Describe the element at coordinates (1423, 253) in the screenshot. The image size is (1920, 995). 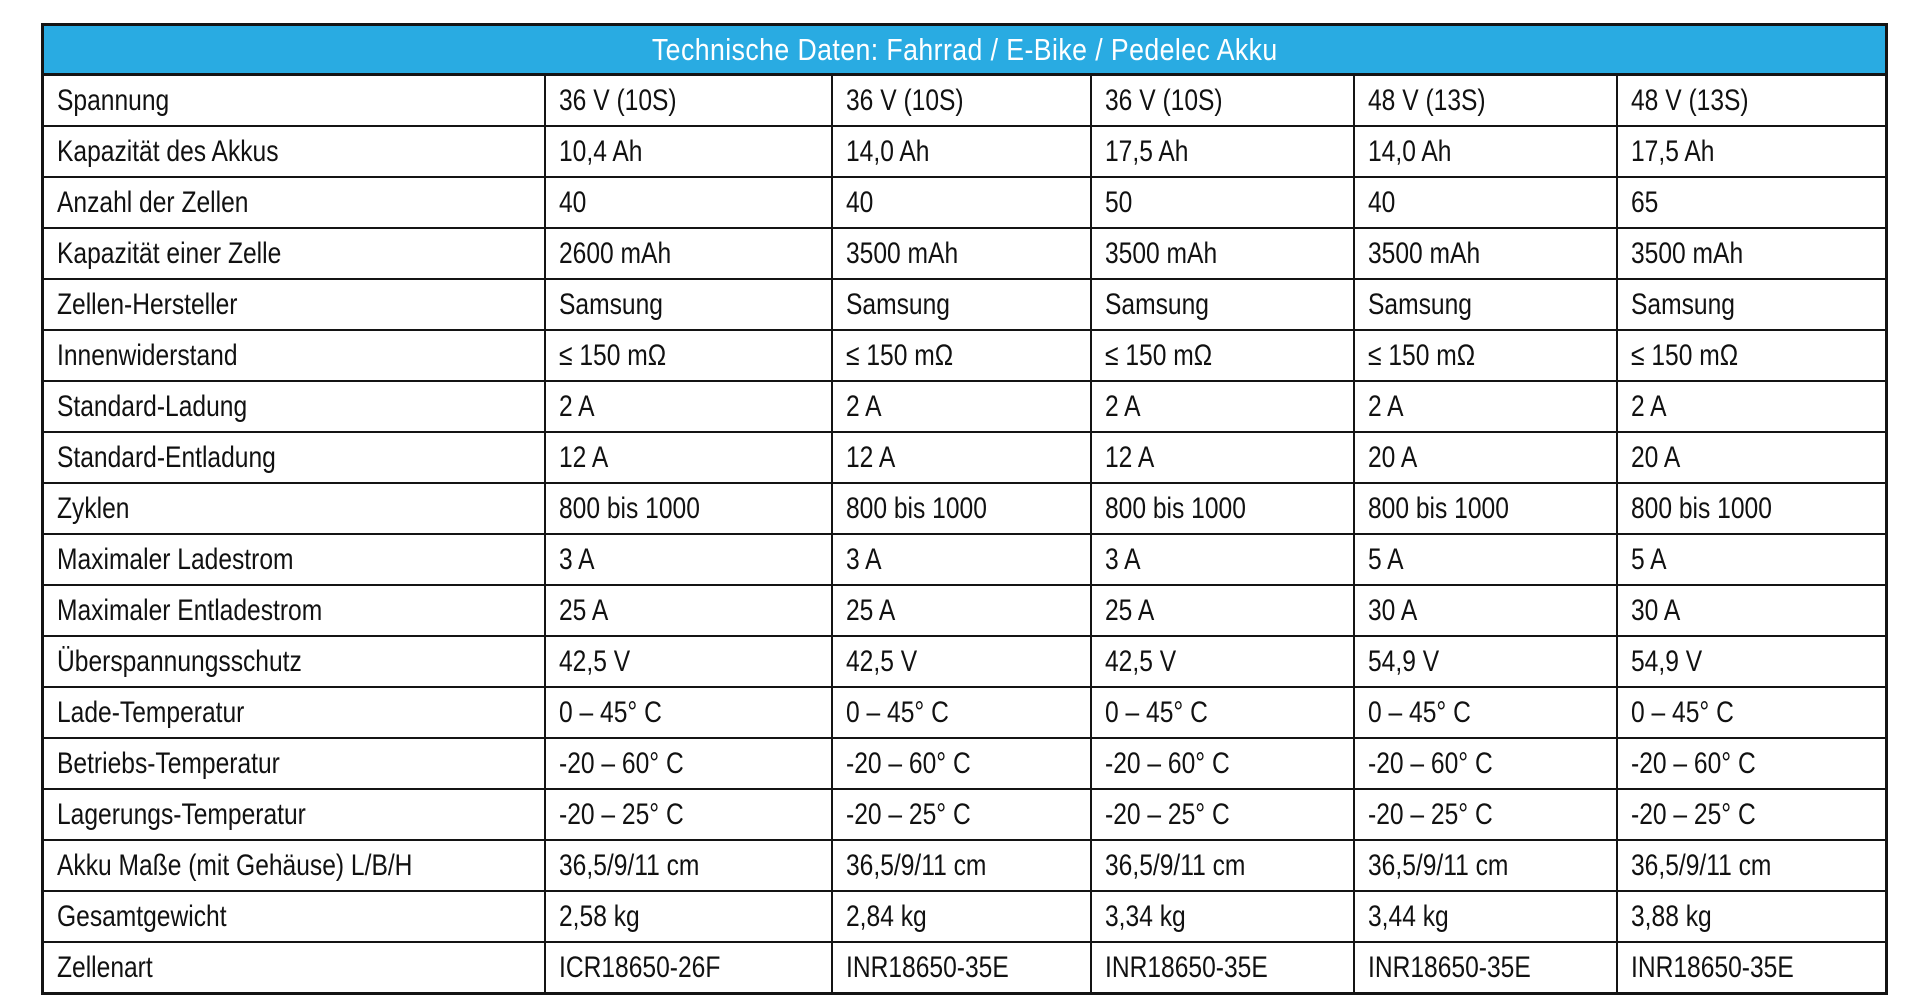
I see `cell-value: 3500 mAh` at that location.